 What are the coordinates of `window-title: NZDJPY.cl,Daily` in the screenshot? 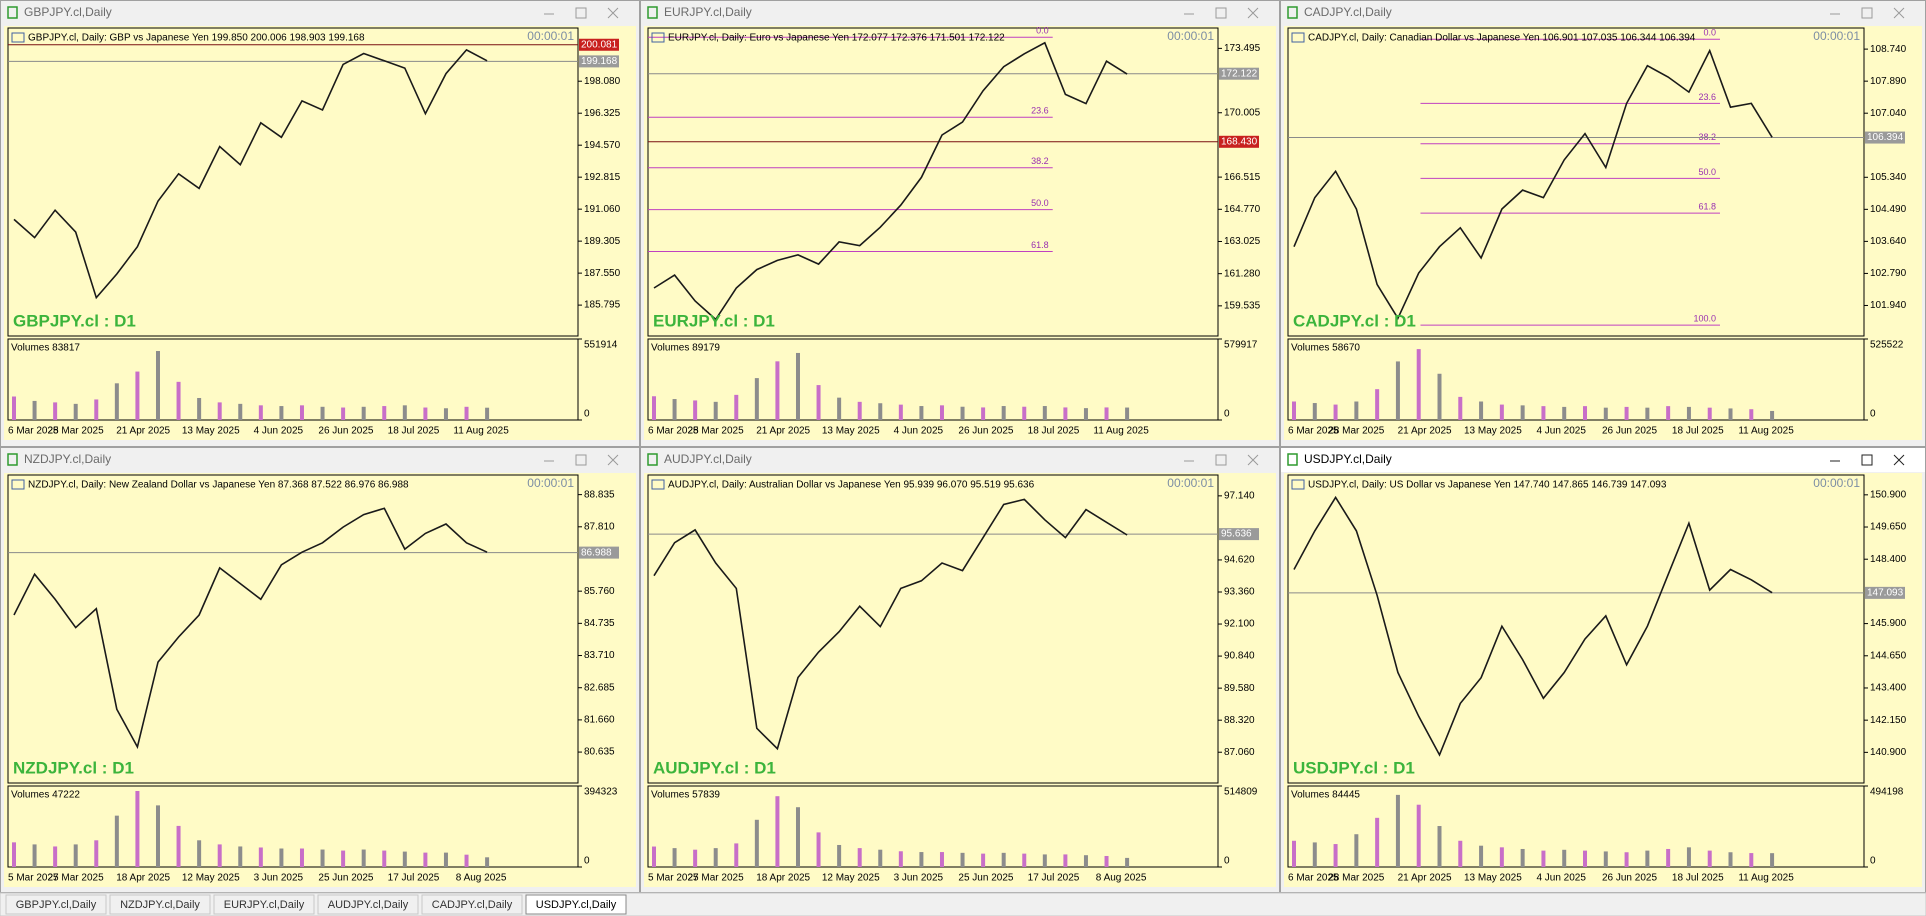 It's located at (67, 459).